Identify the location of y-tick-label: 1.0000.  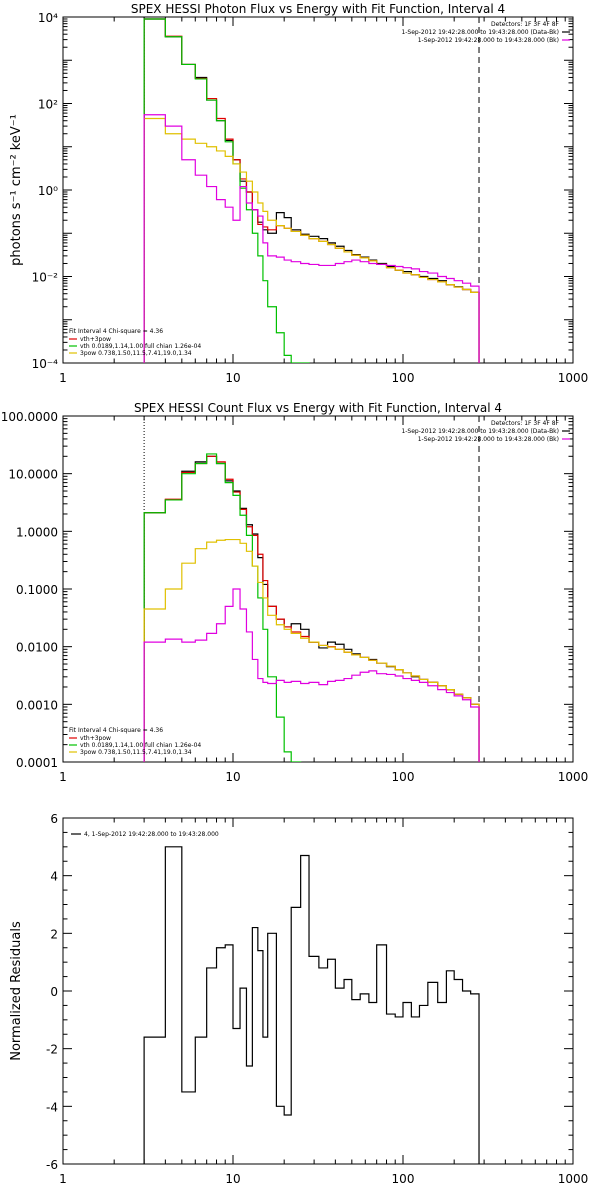
(37, 532).